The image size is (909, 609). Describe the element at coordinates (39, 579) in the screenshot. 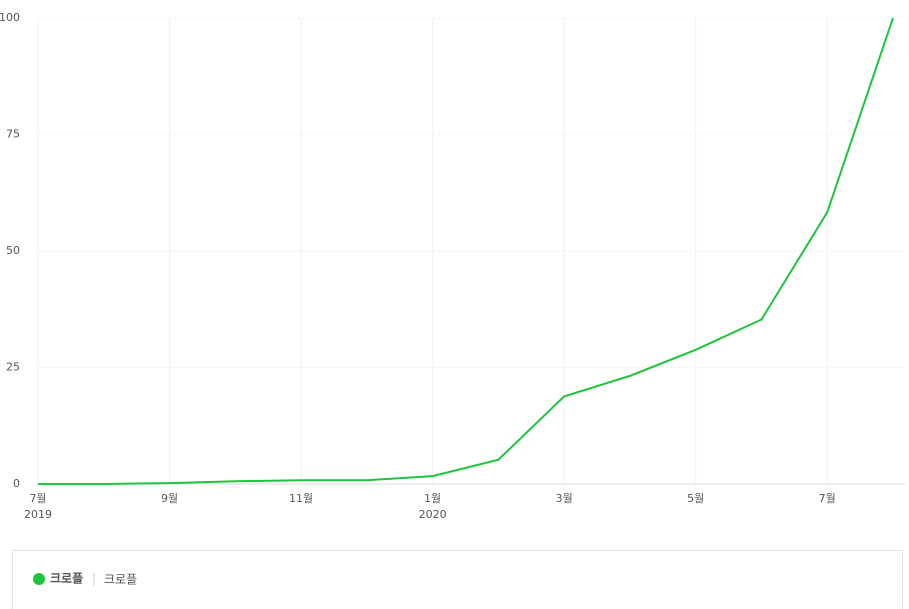

I see `legend-marker` at that location.